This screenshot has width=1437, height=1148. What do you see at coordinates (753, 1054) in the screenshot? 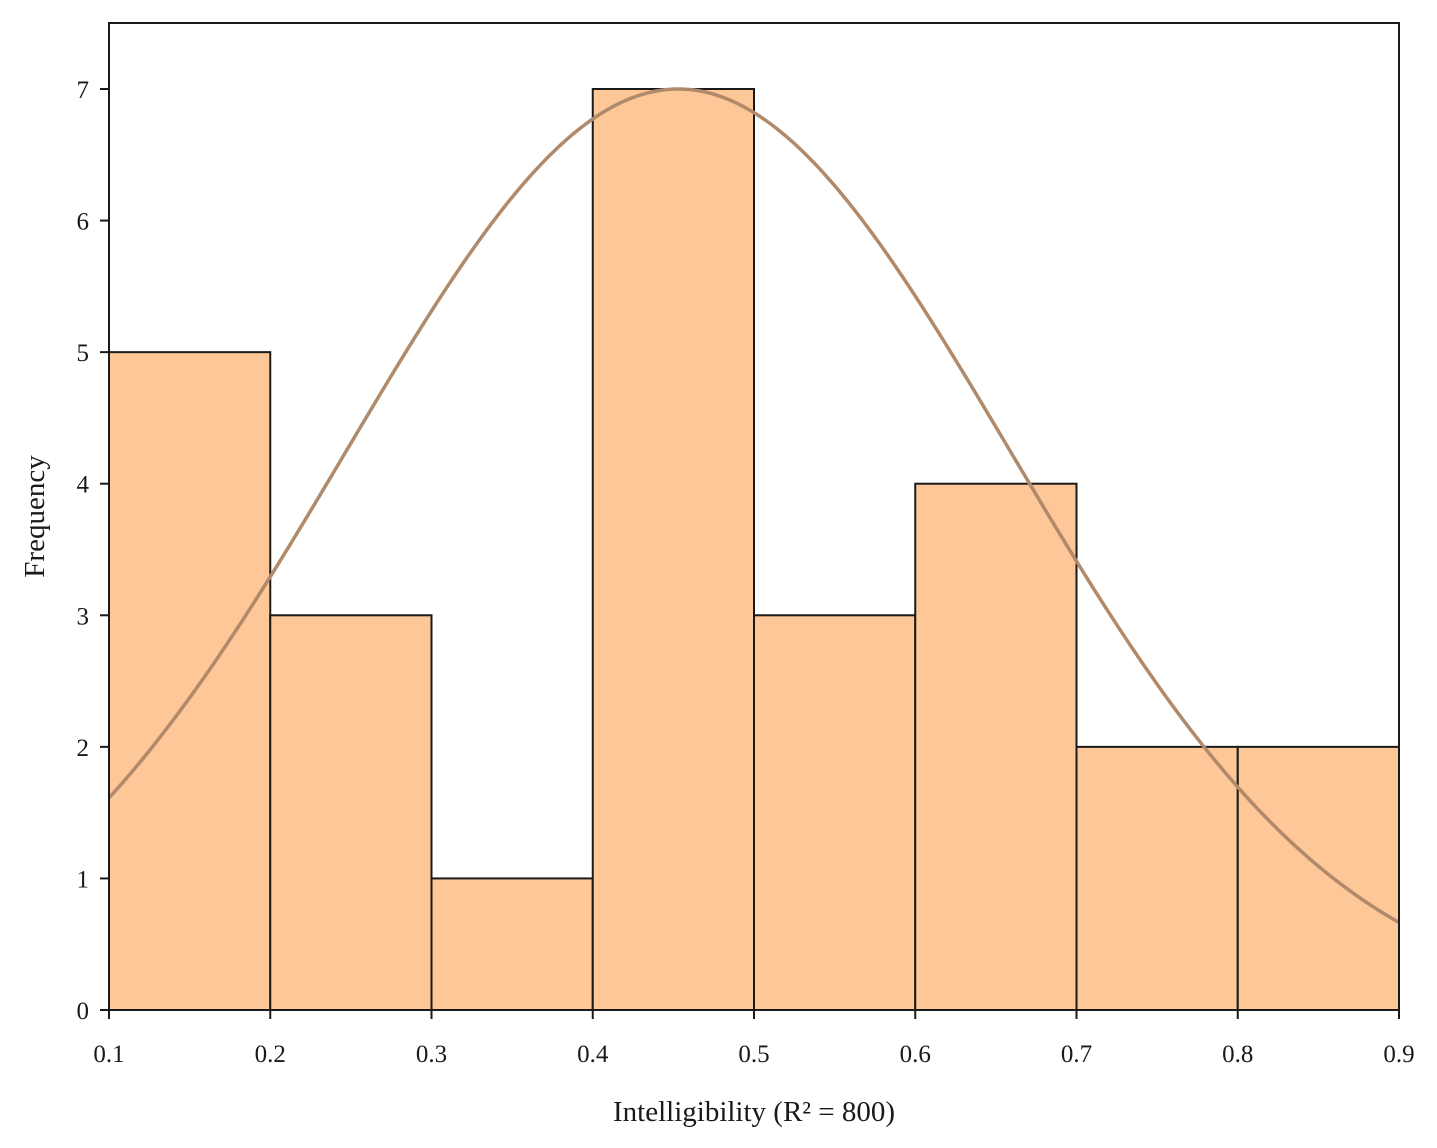
I see `x-tick-label: 0.5` at bounding box center [753, 1054].